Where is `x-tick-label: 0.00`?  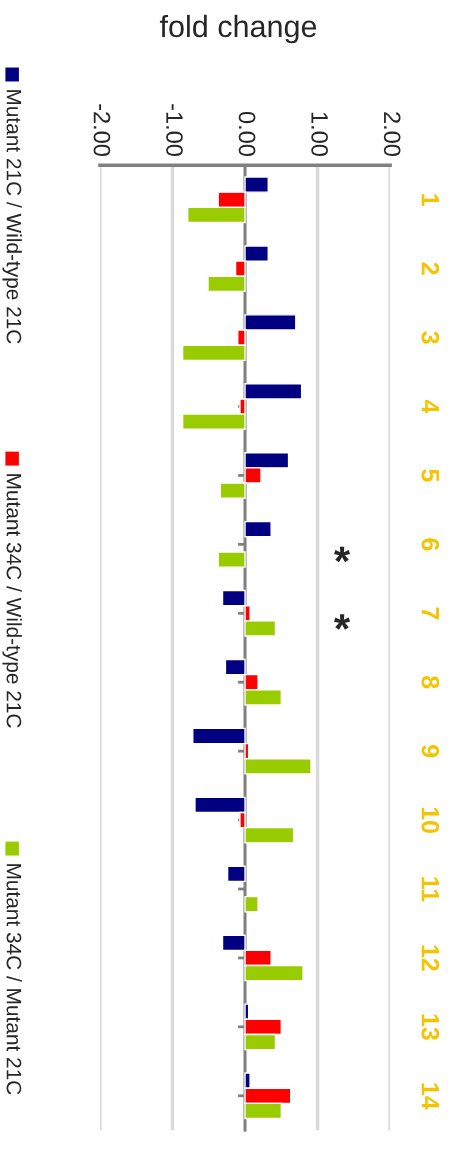 x-tick-label: 0.00 is located at coordinates (247, 134).